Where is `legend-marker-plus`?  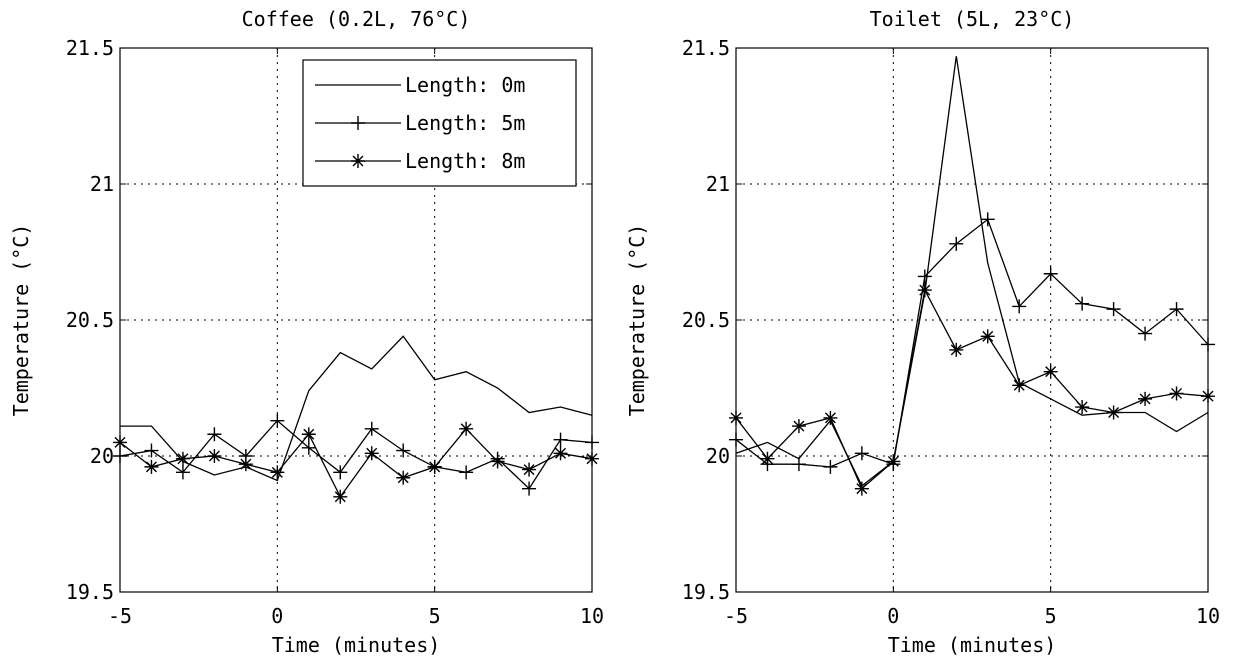 legend-marker-plus is located at coordinates (358, 123).